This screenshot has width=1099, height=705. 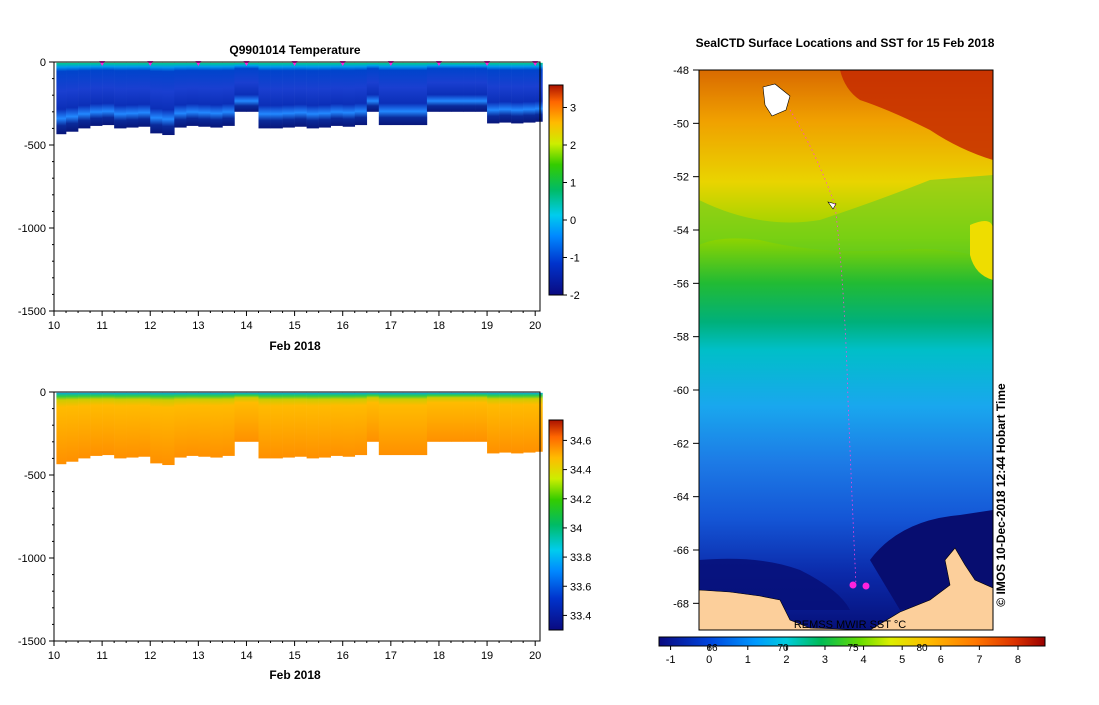 I want to click on temperature-colorbar, so click(x=556, y=190).